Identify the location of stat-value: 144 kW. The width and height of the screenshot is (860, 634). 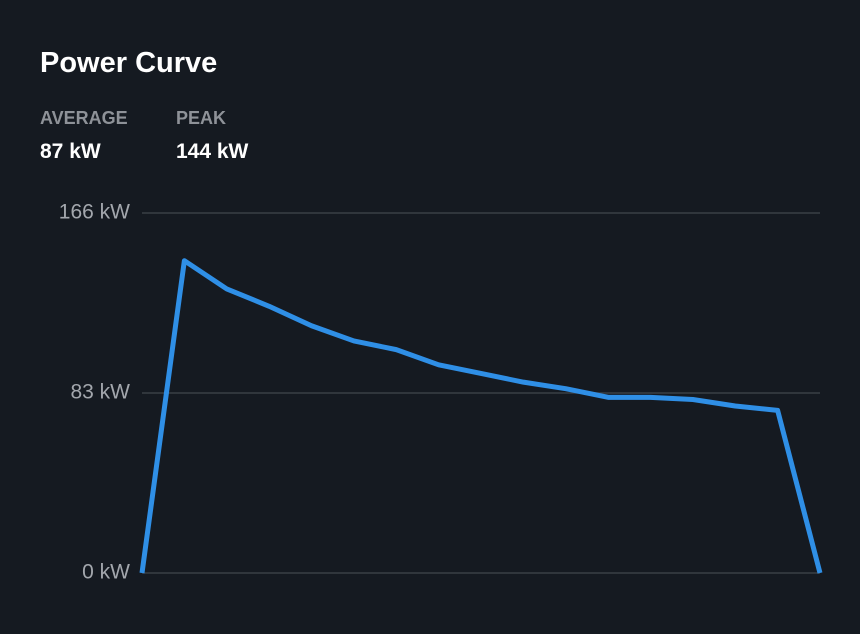
(212, 151).